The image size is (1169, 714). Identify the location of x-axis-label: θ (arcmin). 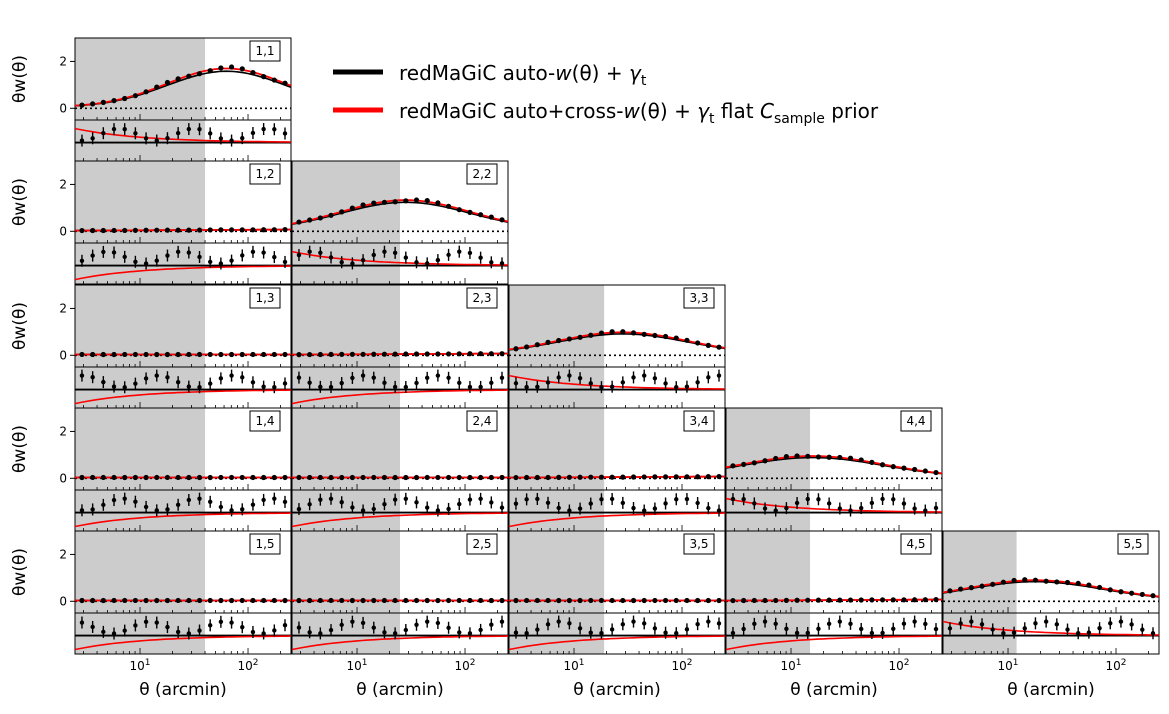
(183, 690).